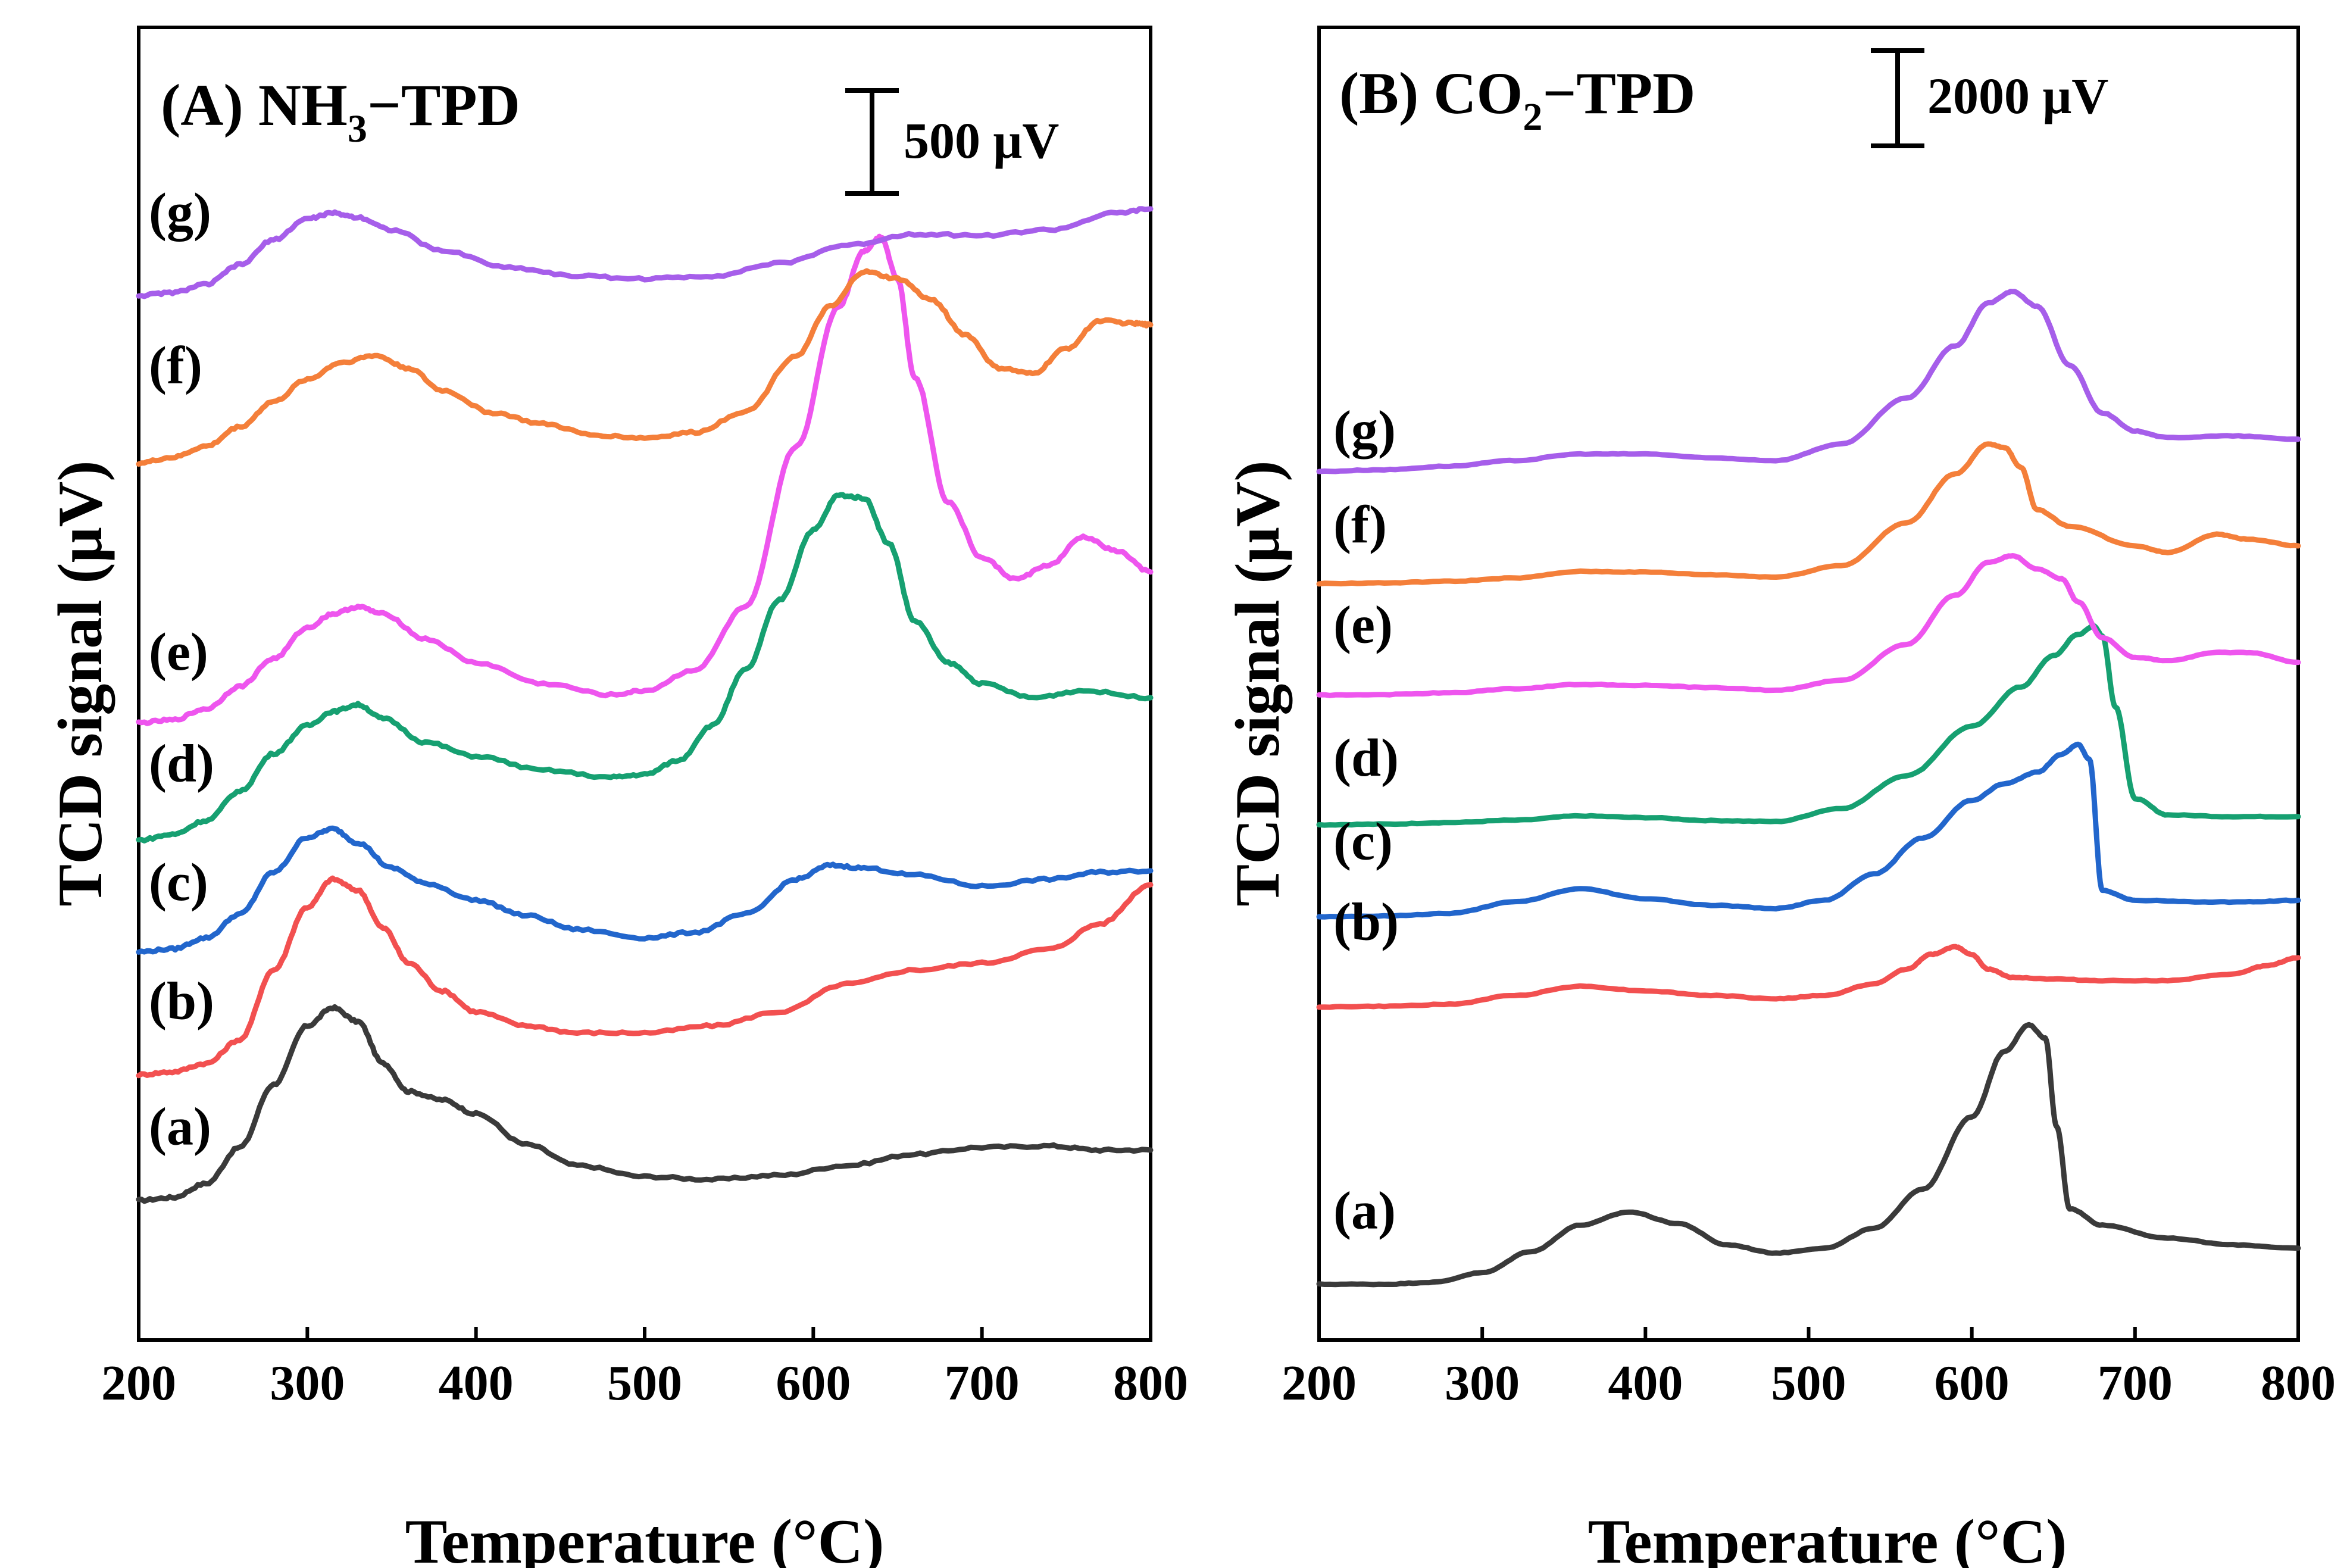 The image size is (2350, 1568). What do you see at coordinates (1363, 625) in the screenshot?
I see `panel-b-series-label-e: (e)` at bounding box center [1363, 625].